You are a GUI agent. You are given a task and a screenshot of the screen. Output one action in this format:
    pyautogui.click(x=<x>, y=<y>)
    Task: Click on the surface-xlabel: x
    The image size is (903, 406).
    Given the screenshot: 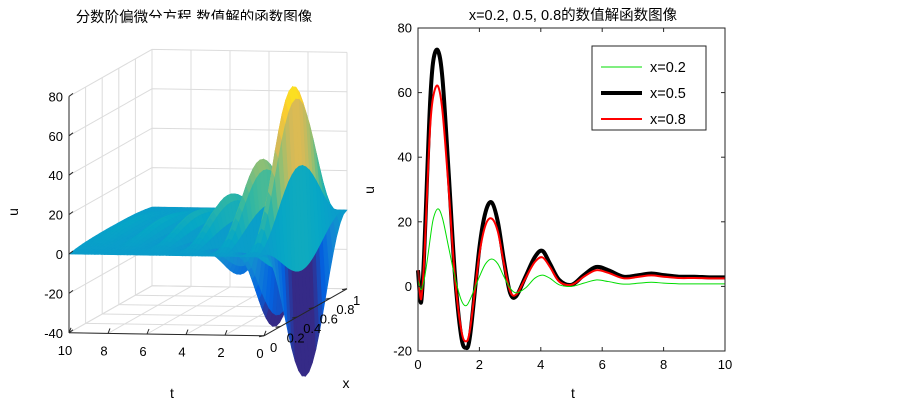 What is the action you would take?
    pyautogui.click(x=346, y=383)
    